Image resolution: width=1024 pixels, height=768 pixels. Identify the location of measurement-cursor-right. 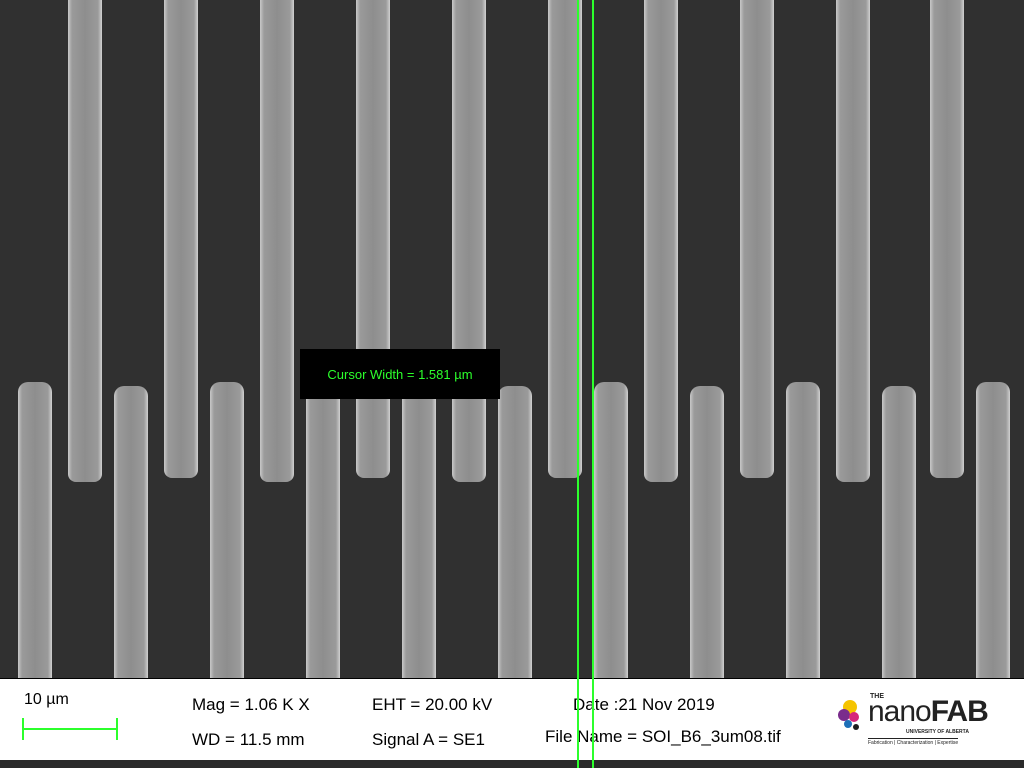
(593, 384).